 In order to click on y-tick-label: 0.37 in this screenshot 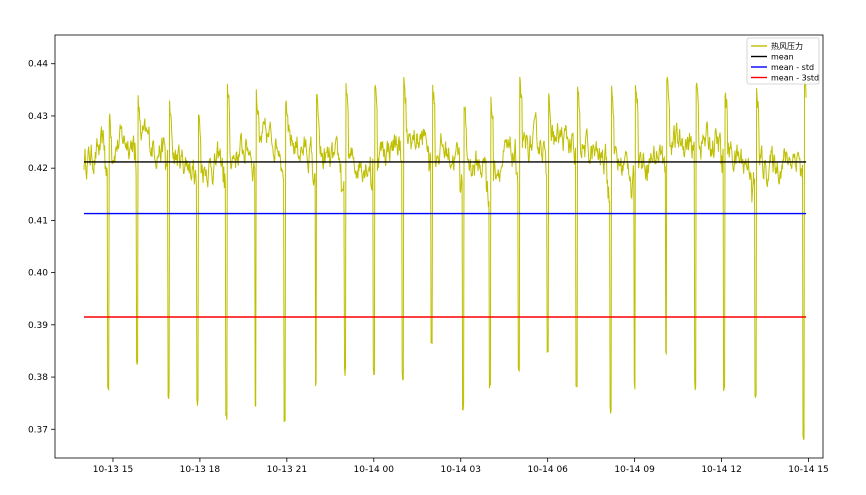, I will do `click(38, 430)`.